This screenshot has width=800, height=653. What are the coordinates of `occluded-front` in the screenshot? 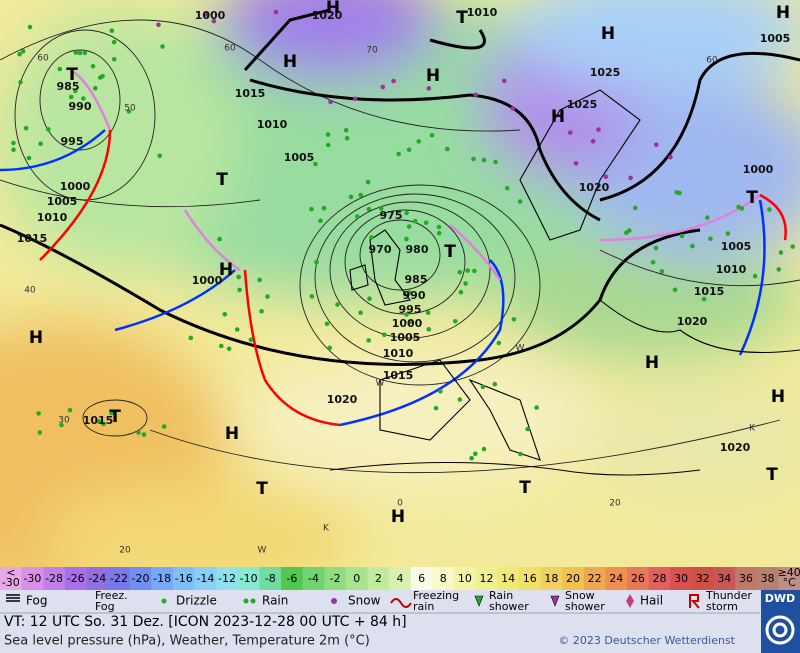 It's located at (475, 252).